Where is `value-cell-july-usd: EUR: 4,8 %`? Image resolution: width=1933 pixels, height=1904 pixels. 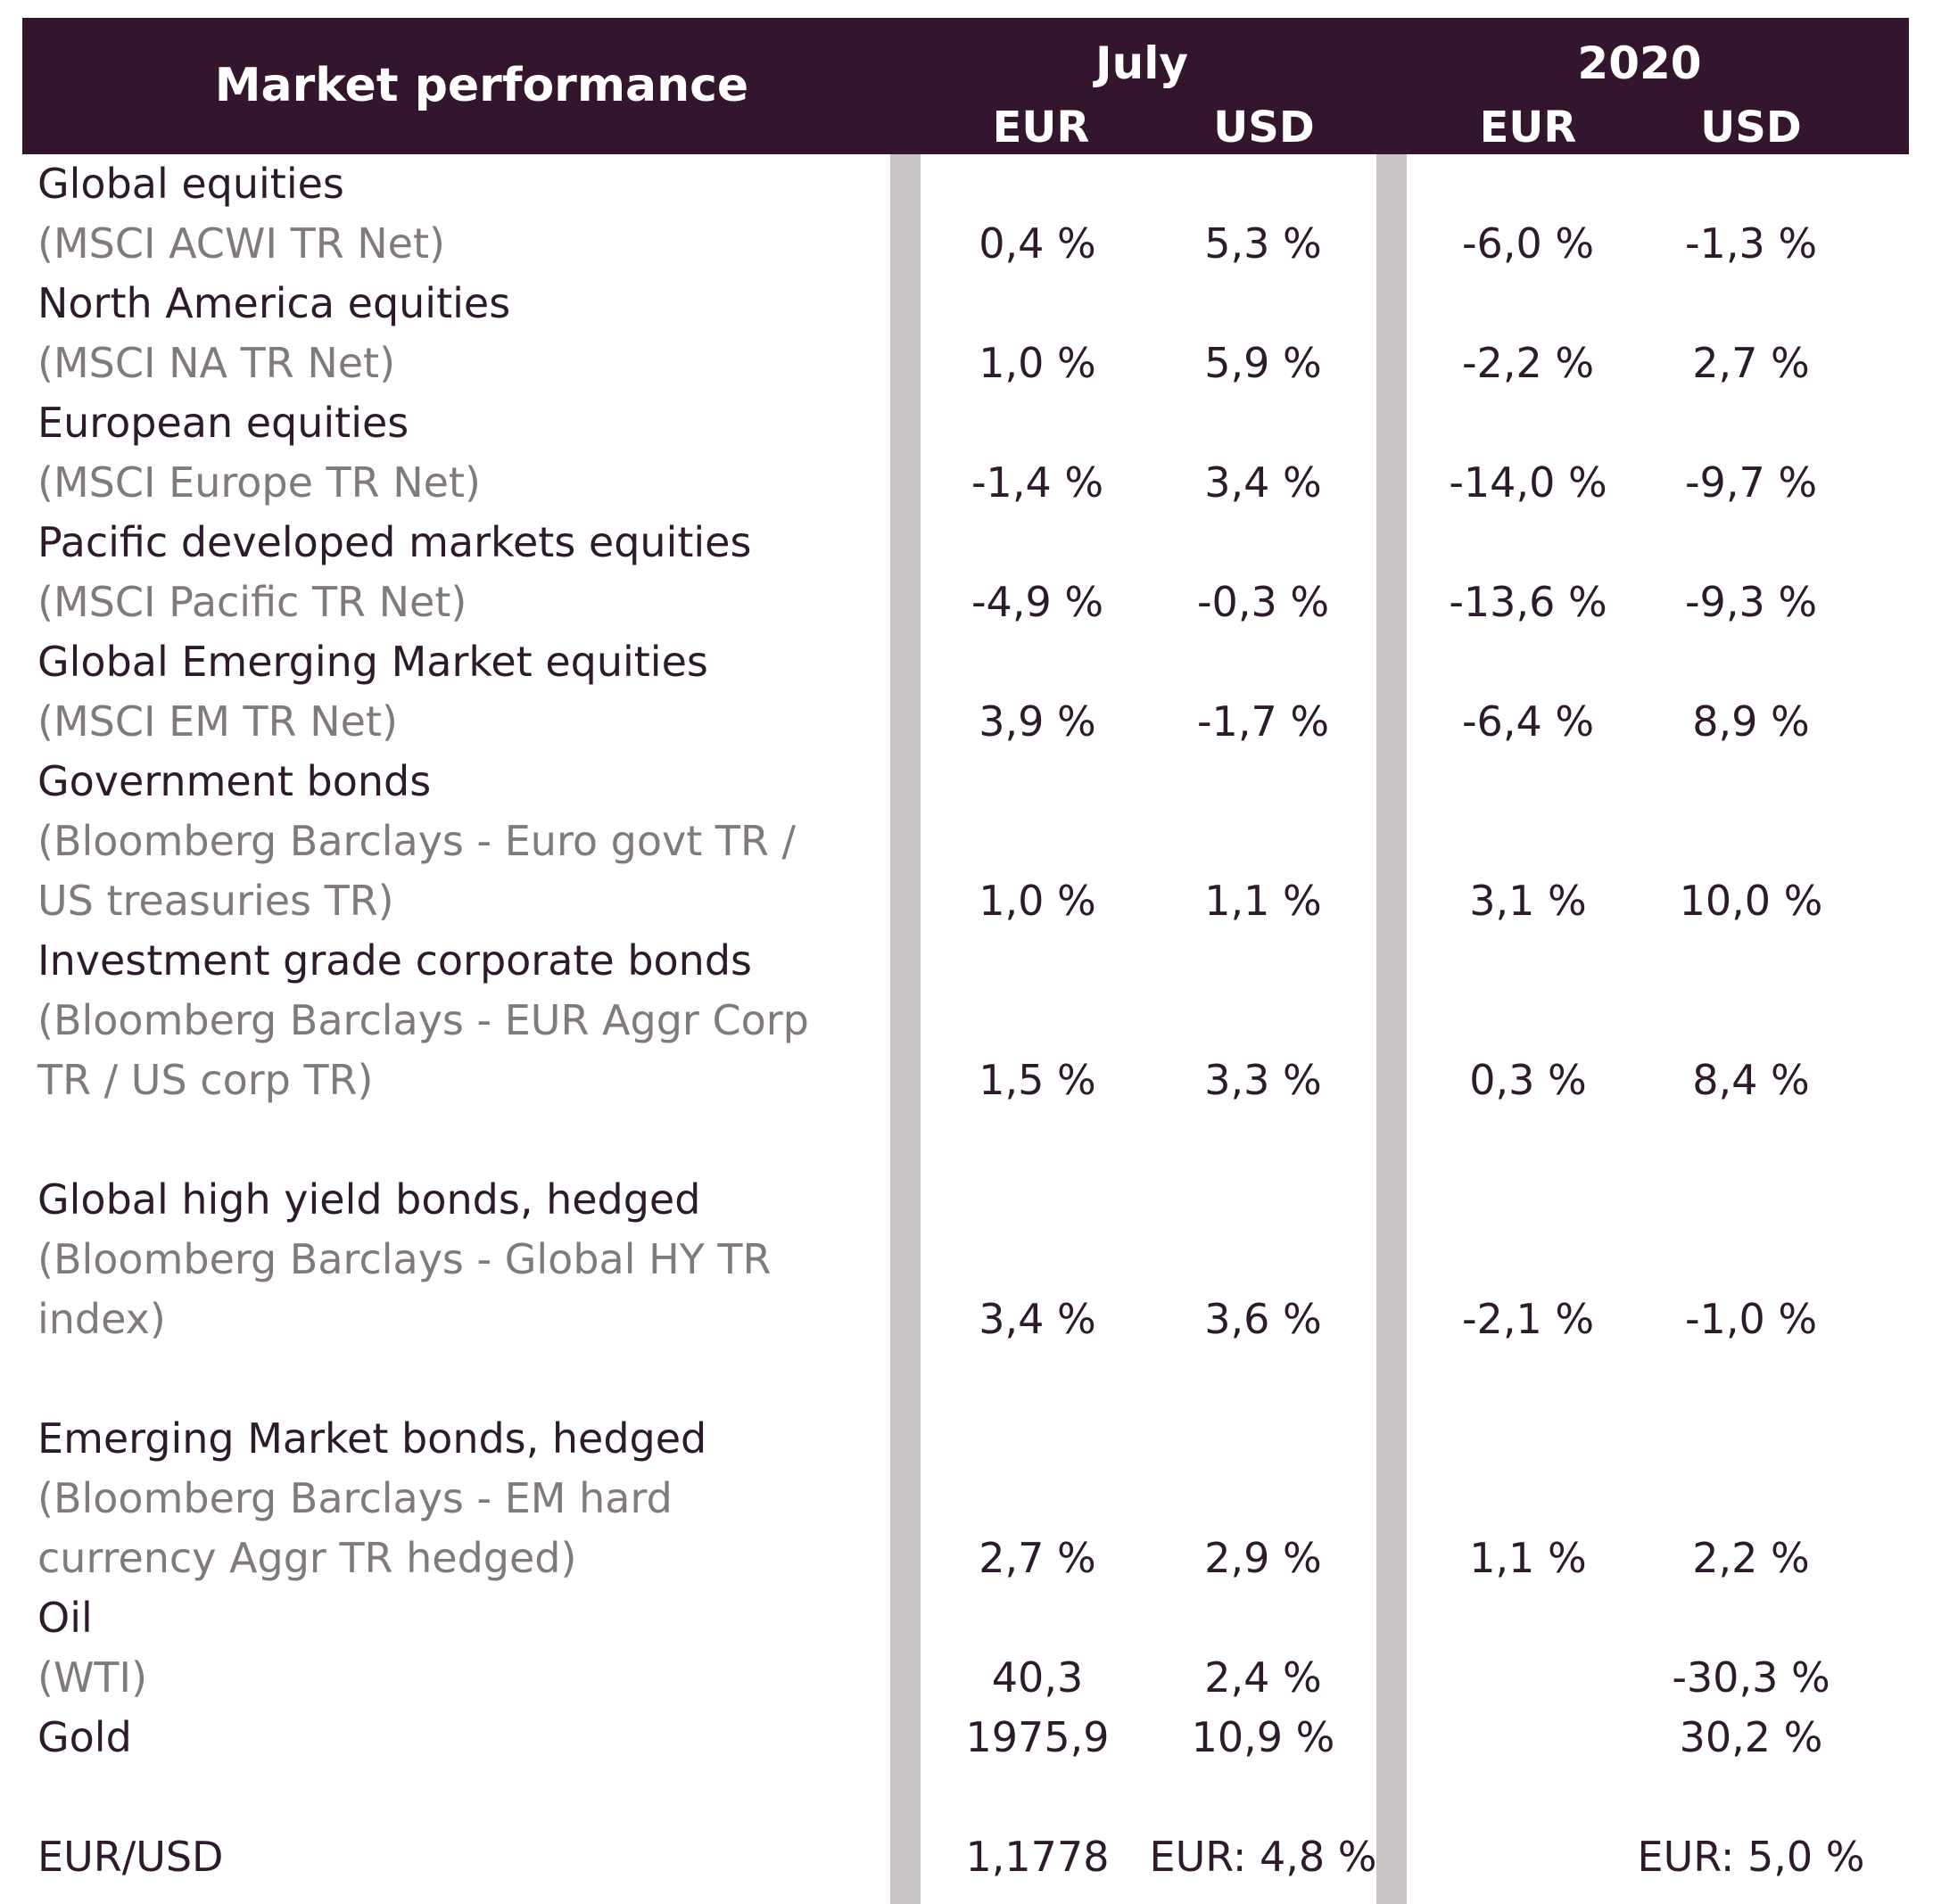 value-cell-july-usd: EUR: 4,8 % is located at coordinates (1263, 1857).